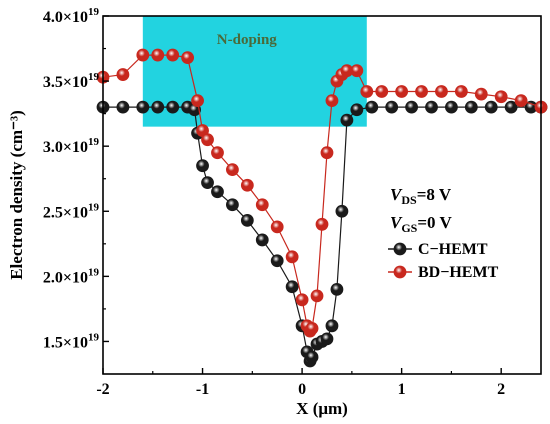  I want to click on y-tick-label: 3.0×10¹⁹, so click(71, 146).